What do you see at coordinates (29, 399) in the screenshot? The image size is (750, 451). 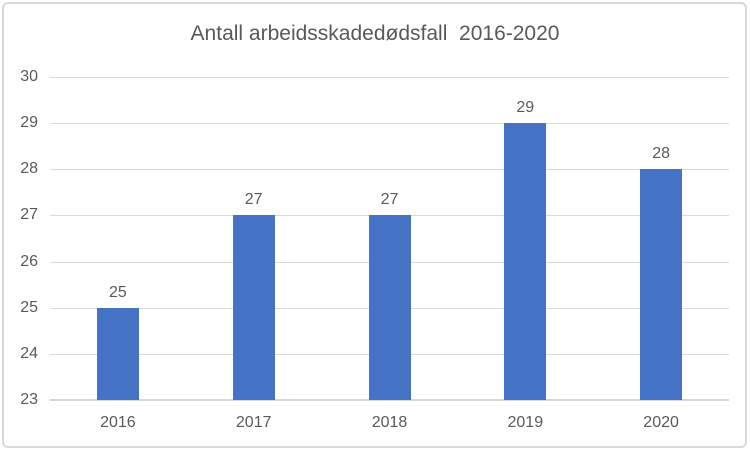 I see `y-axis-tick-label: 23` at bounding box center [29, 399].